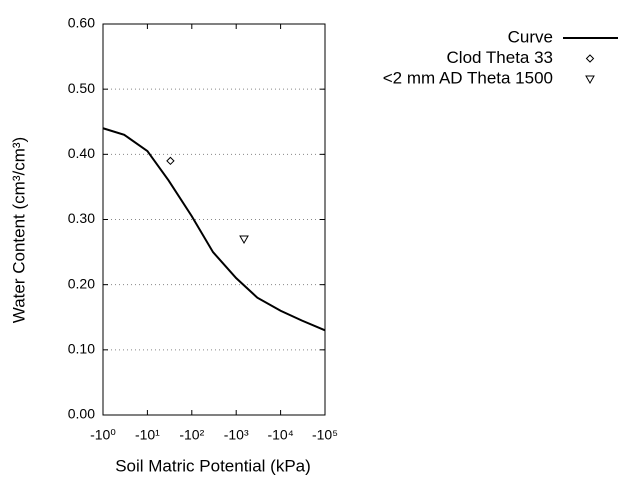  I want to click on y-tick-label: 0.40, so click(81, 153).